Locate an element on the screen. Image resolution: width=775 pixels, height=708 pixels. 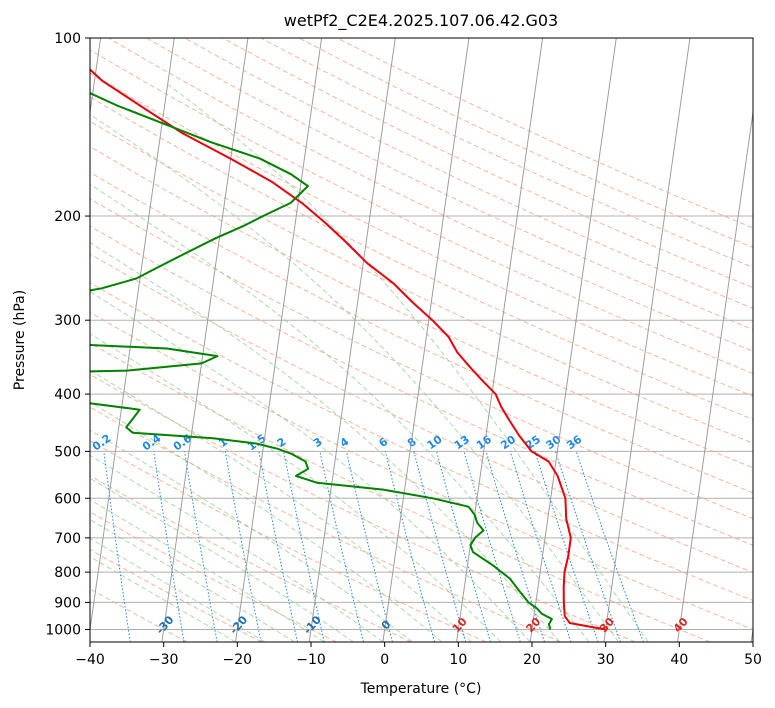
y-tick-label: 400 is located at coordinates (67, 395).